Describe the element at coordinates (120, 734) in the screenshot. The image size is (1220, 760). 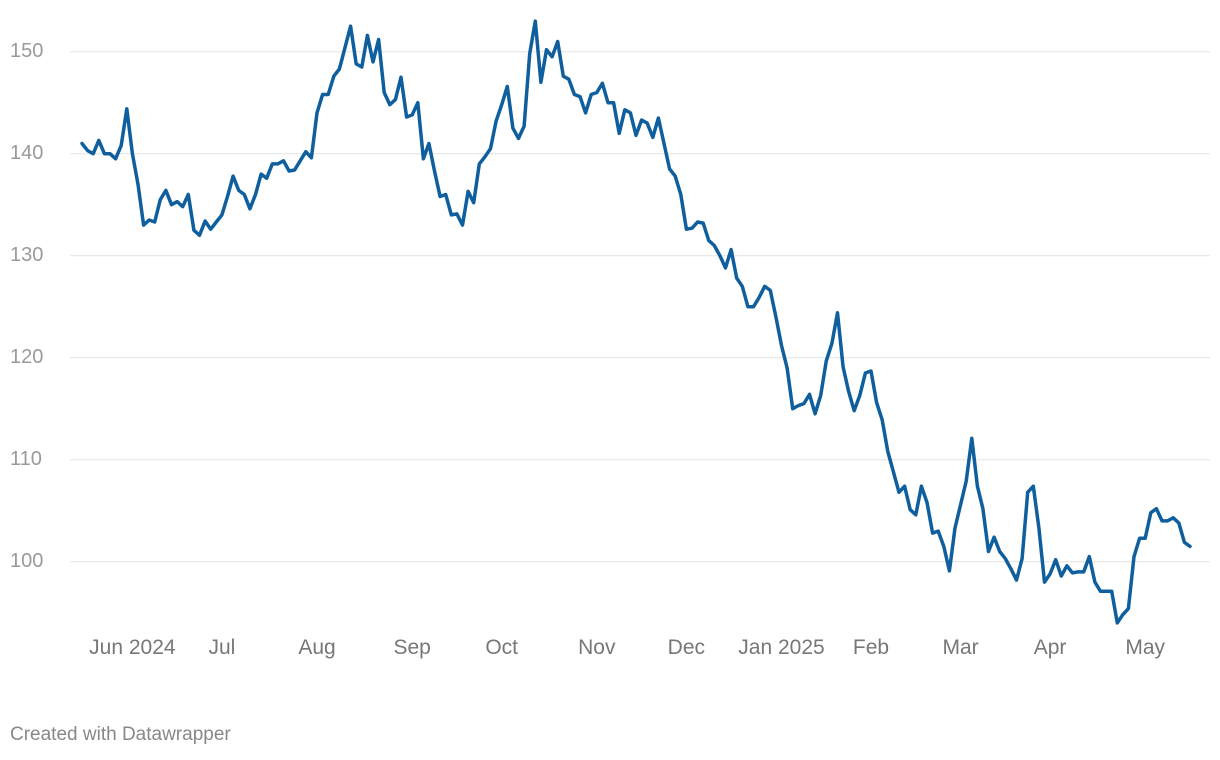
I see `credit: Created with Datawrapper` at that location.